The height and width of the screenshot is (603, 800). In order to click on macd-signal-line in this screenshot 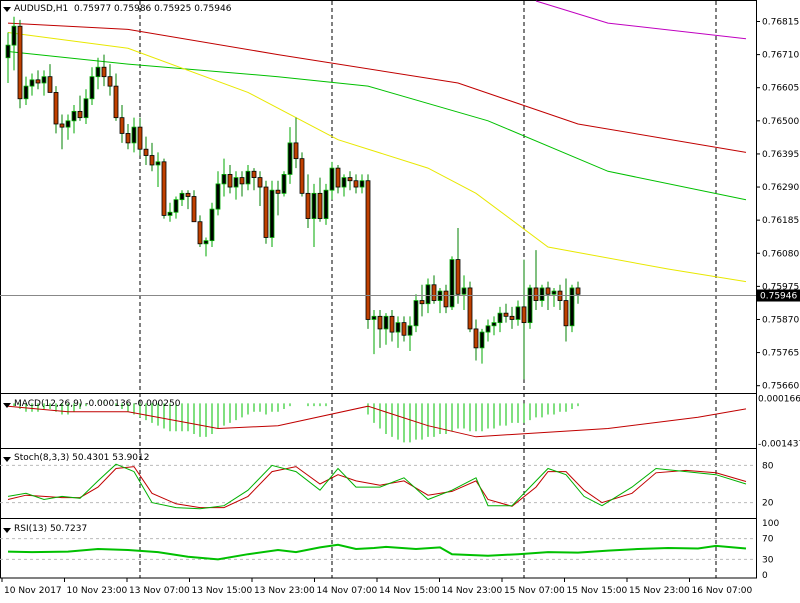, I will do `click(377, 421)`.